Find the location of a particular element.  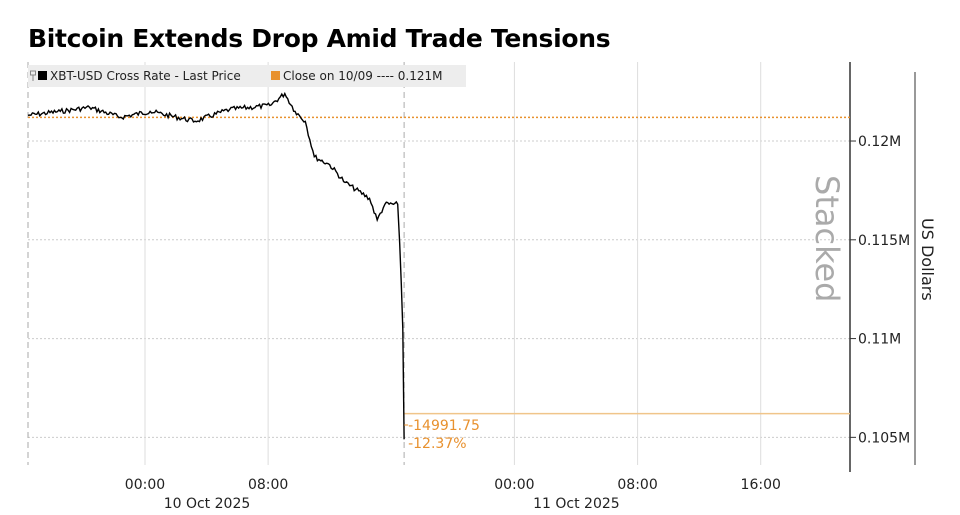

change-value-annotation: -14991.75 is located at coordinates (444, 426).